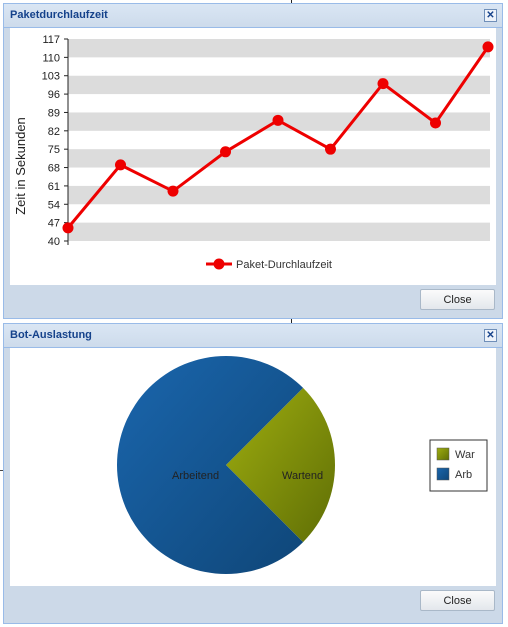 The height and width of the screenshot is (627, 508). I want to click on y-tick-label: 54, so click(54, 205).